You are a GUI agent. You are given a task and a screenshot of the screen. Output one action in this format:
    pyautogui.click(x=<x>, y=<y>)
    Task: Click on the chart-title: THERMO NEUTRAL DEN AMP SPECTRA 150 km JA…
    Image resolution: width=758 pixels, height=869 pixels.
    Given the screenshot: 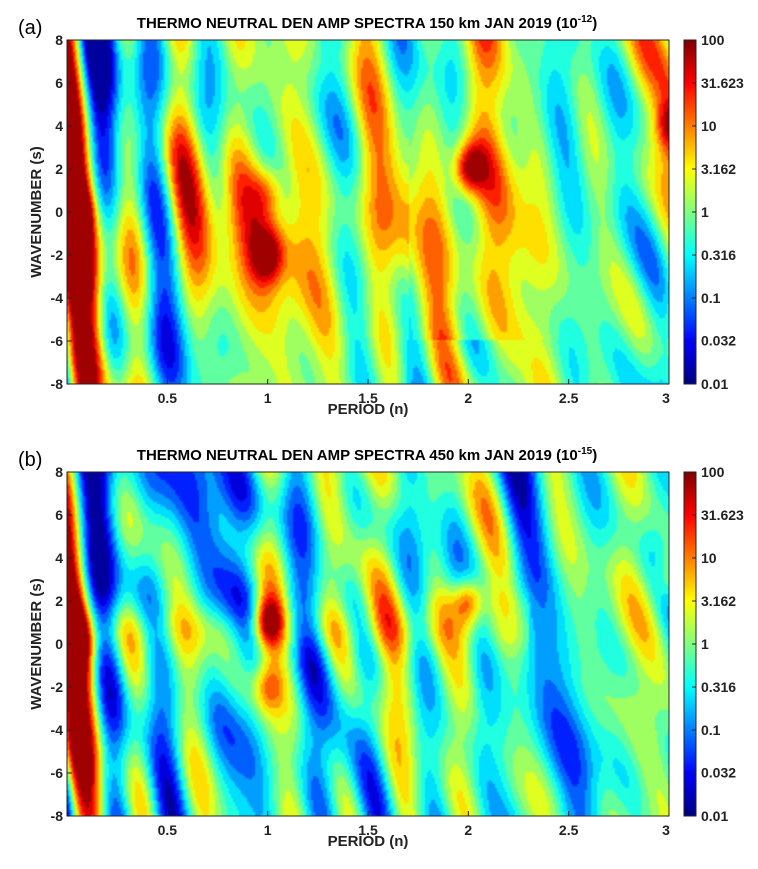 What is the action you would take?
    pyautogui.click(x=367, y=23)
    